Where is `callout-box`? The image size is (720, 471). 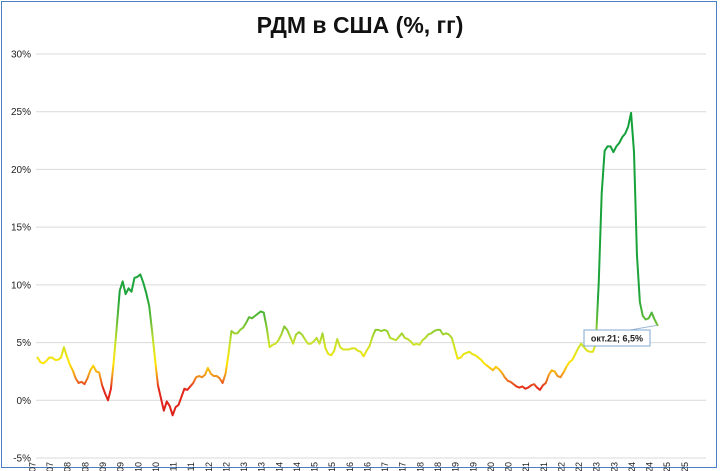
callout-box is located at coordinates (617, 338).